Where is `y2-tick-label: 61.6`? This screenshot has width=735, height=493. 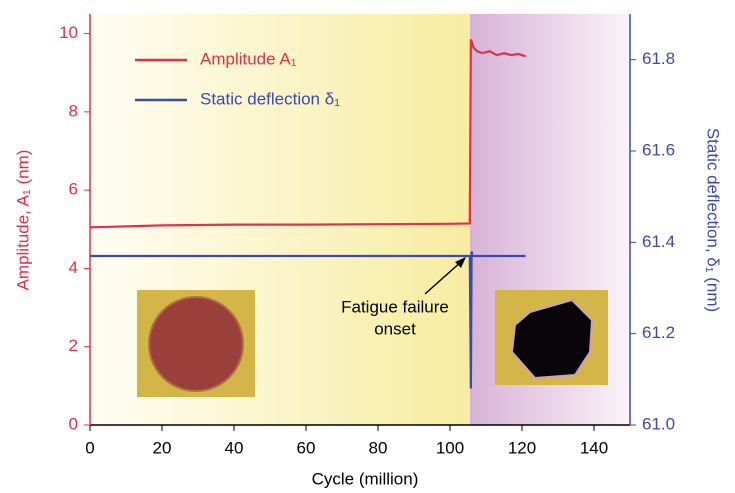
y2-tick-label: 61.6 is located at coordinates (658, 149).